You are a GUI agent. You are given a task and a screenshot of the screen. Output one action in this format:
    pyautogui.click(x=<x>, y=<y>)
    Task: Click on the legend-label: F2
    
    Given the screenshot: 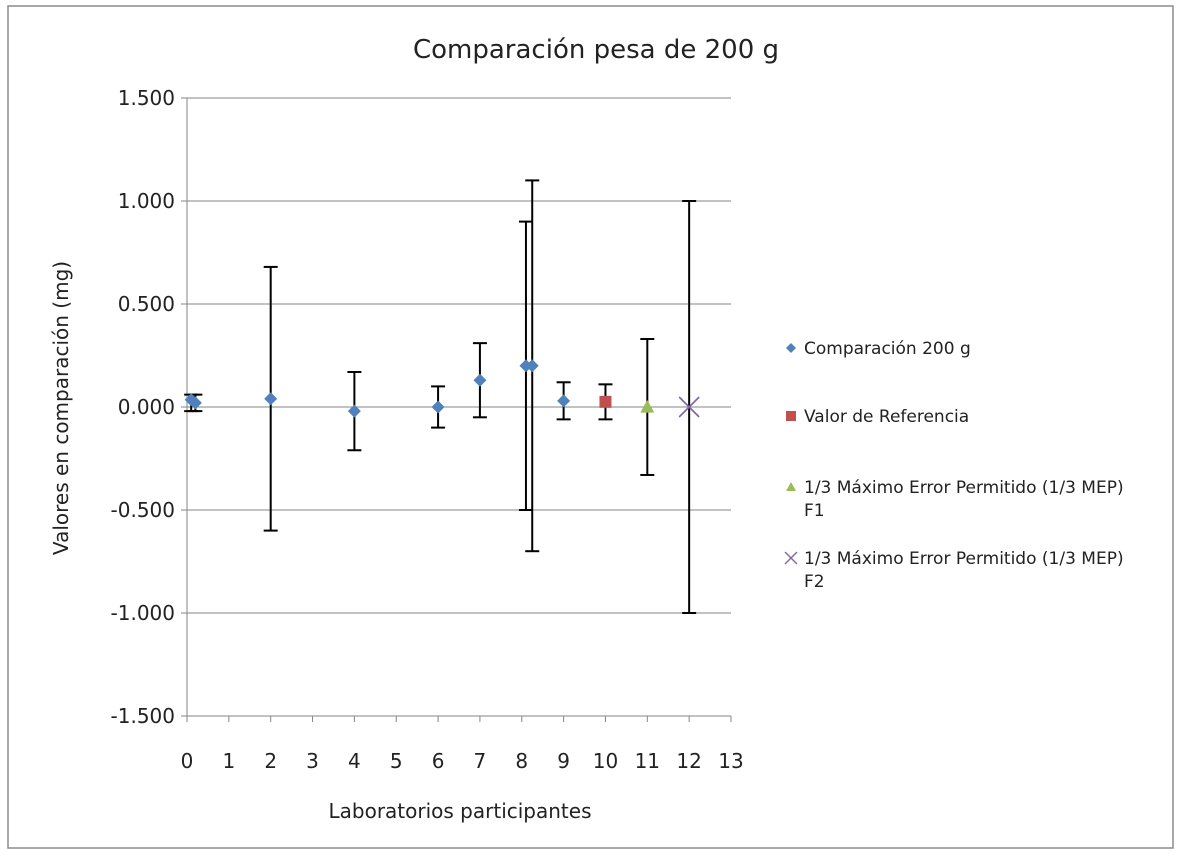 What is the action you would take?
    pyautogui.click(x=814, y=582)
    